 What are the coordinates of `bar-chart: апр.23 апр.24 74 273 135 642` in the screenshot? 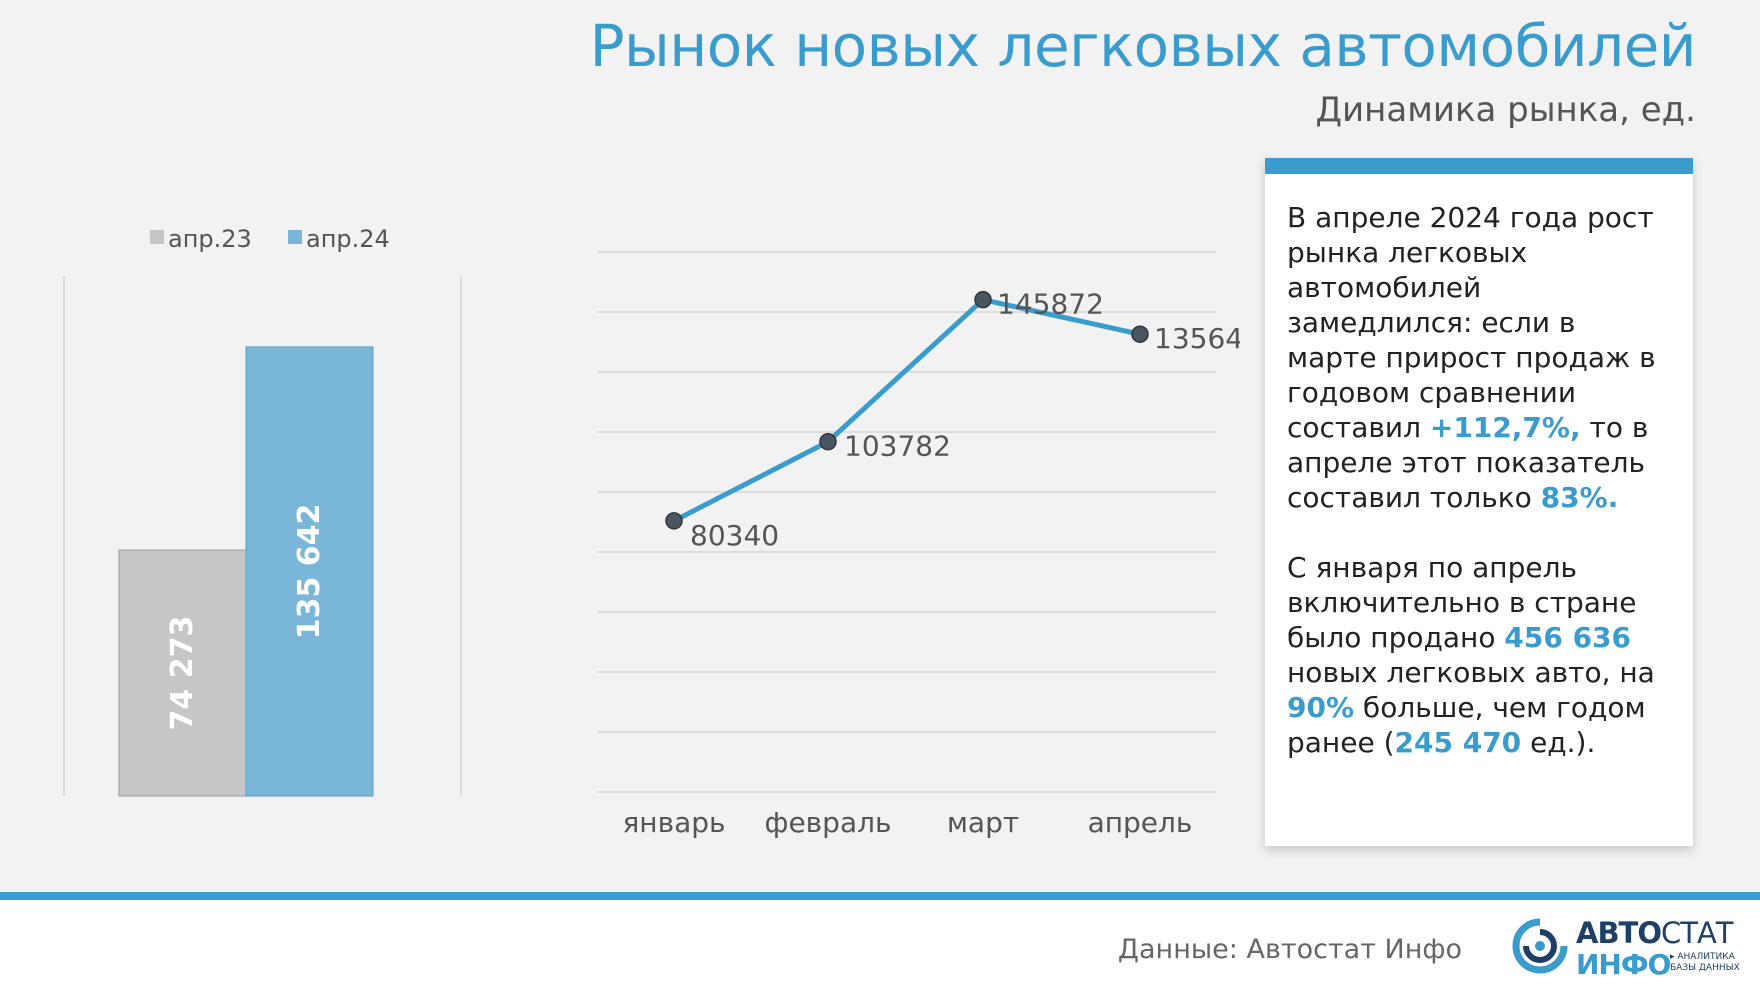 It's located at (262, 511).